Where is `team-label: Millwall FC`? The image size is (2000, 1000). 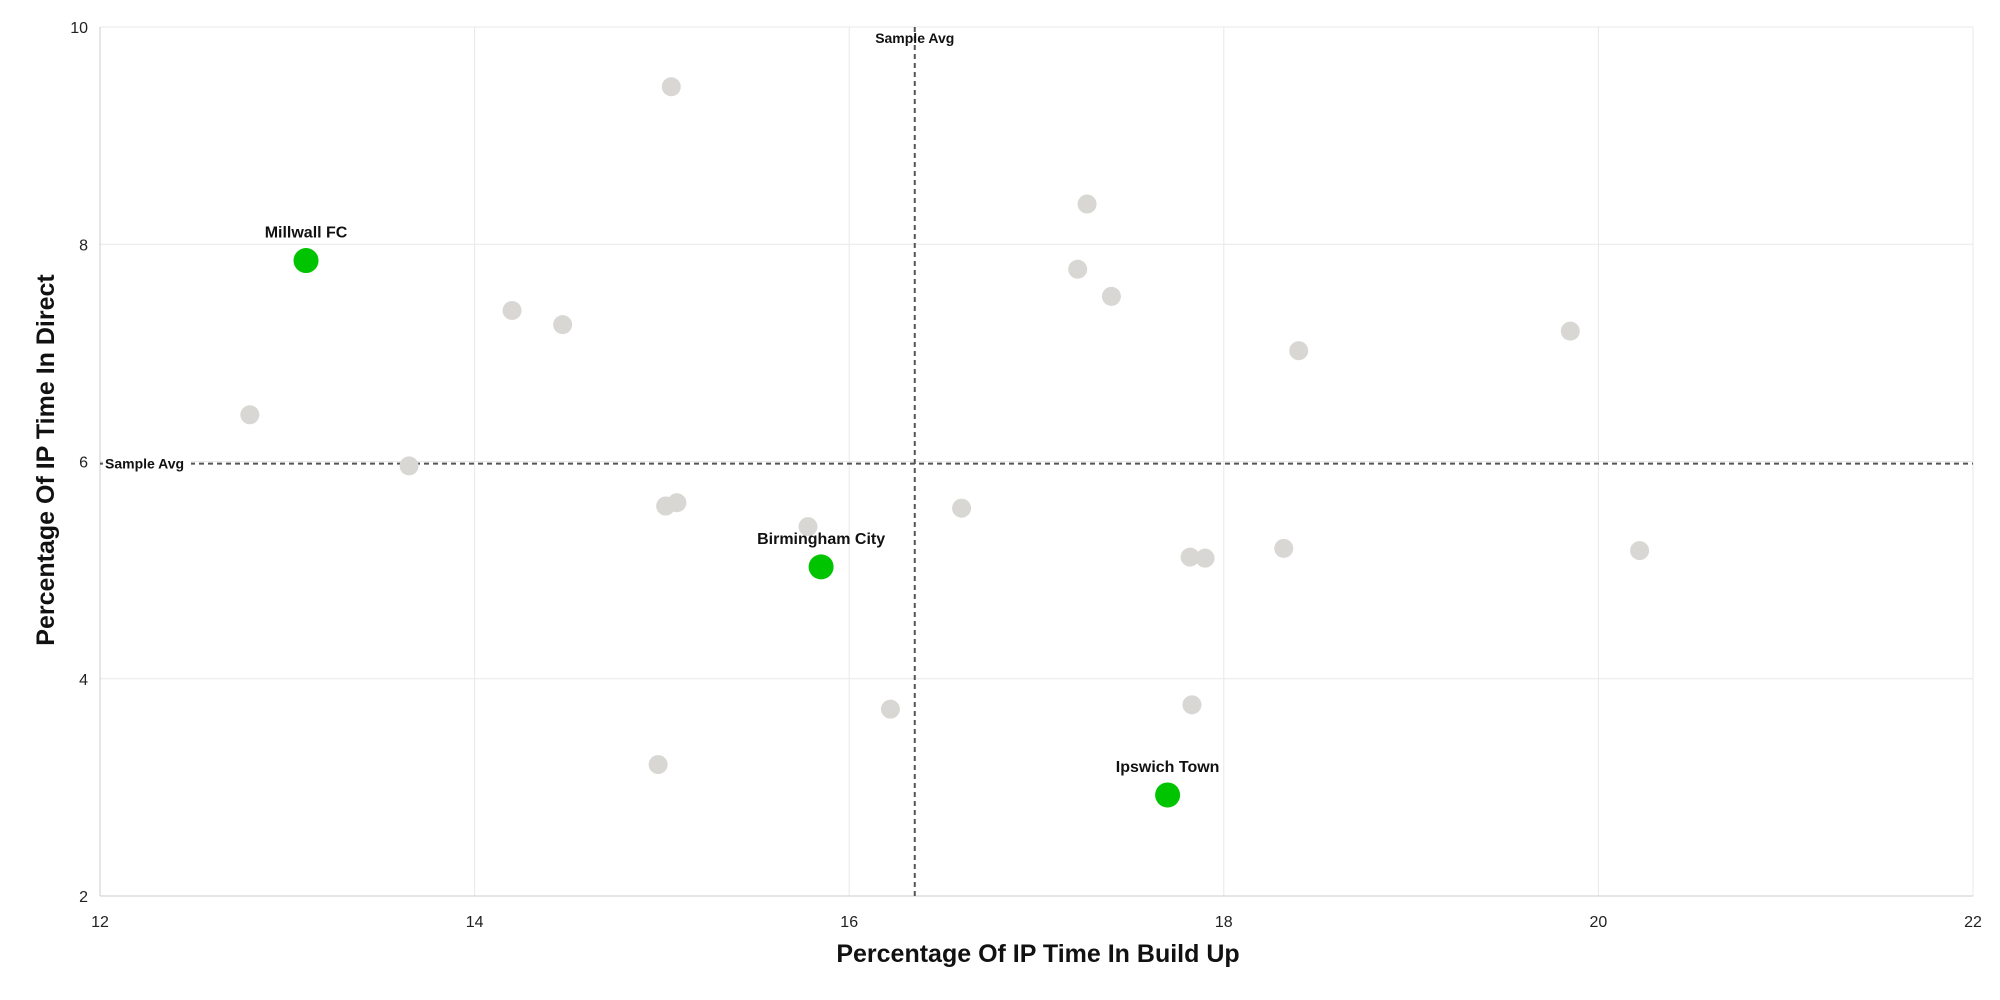 team-label: Millwall FC is located at coordinates (306, 233).